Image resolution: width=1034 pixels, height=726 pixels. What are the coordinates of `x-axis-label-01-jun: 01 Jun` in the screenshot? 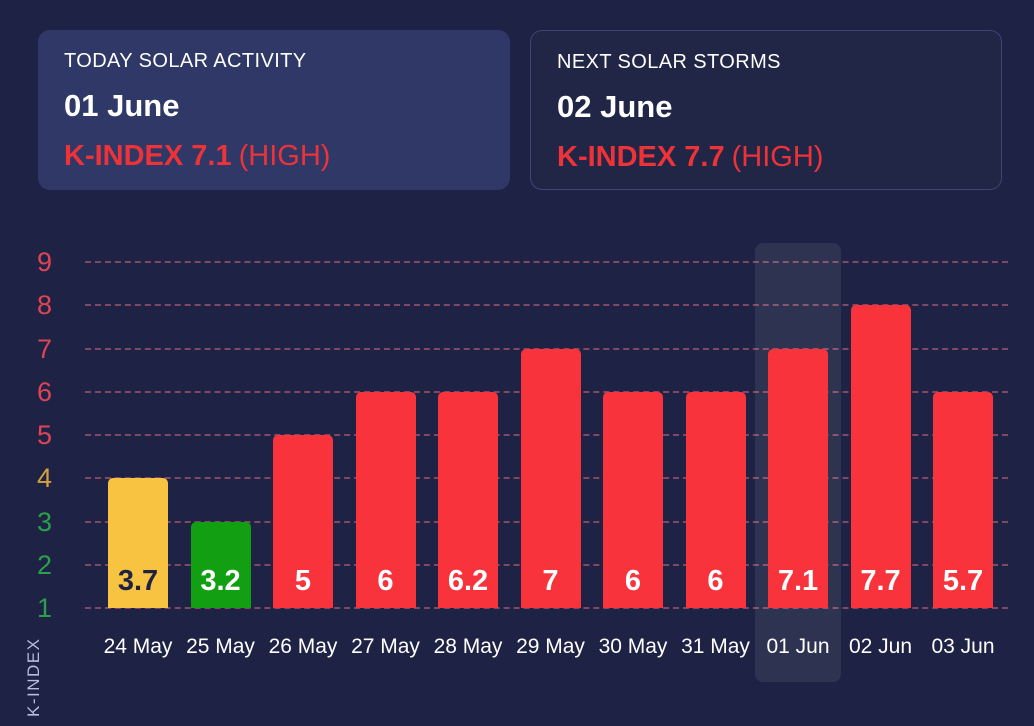 It's located at (798, 646).